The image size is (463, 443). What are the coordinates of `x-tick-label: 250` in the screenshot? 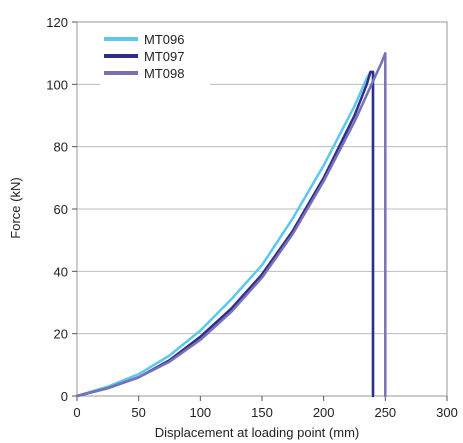 It's located at (385, 412).